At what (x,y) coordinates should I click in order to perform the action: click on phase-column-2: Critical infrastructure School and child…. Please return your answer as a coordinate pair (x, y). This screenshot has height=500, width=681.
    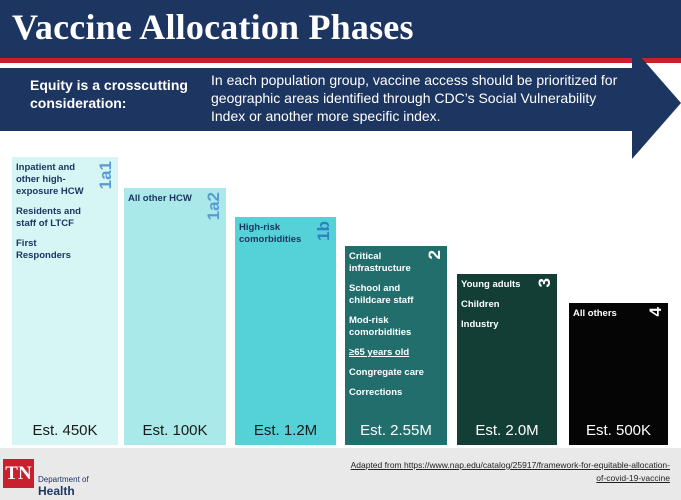
    Looking at the image, I should click on (396, 345).